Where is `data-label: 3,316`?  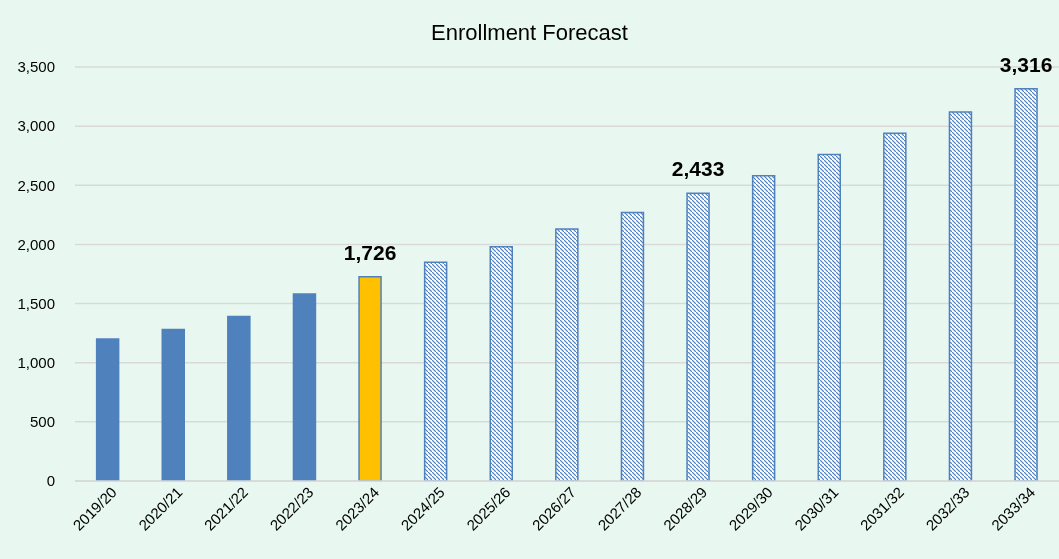 data-label: 3,316 is located at coordinates (1026, 64).